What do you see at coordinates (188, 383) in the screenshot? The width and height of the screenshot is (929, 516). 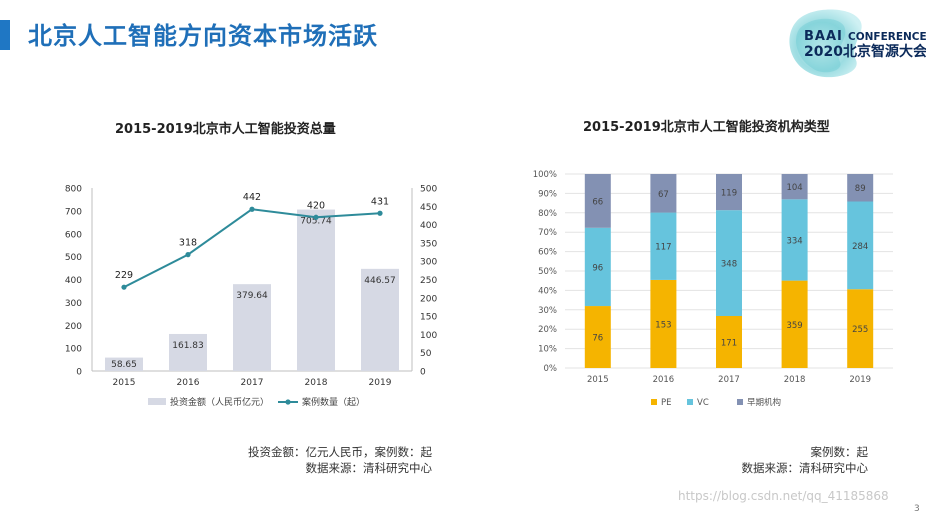 I see `chart1-x-tick: 2016` at bounding box center [188, 383].